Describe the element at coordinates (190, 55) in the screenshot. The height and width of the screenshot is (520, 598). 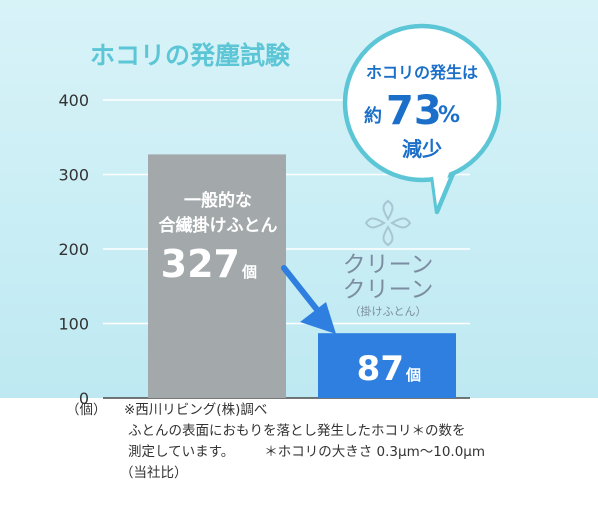
I see `chart-title: ホコリの発塵試験` at that location.